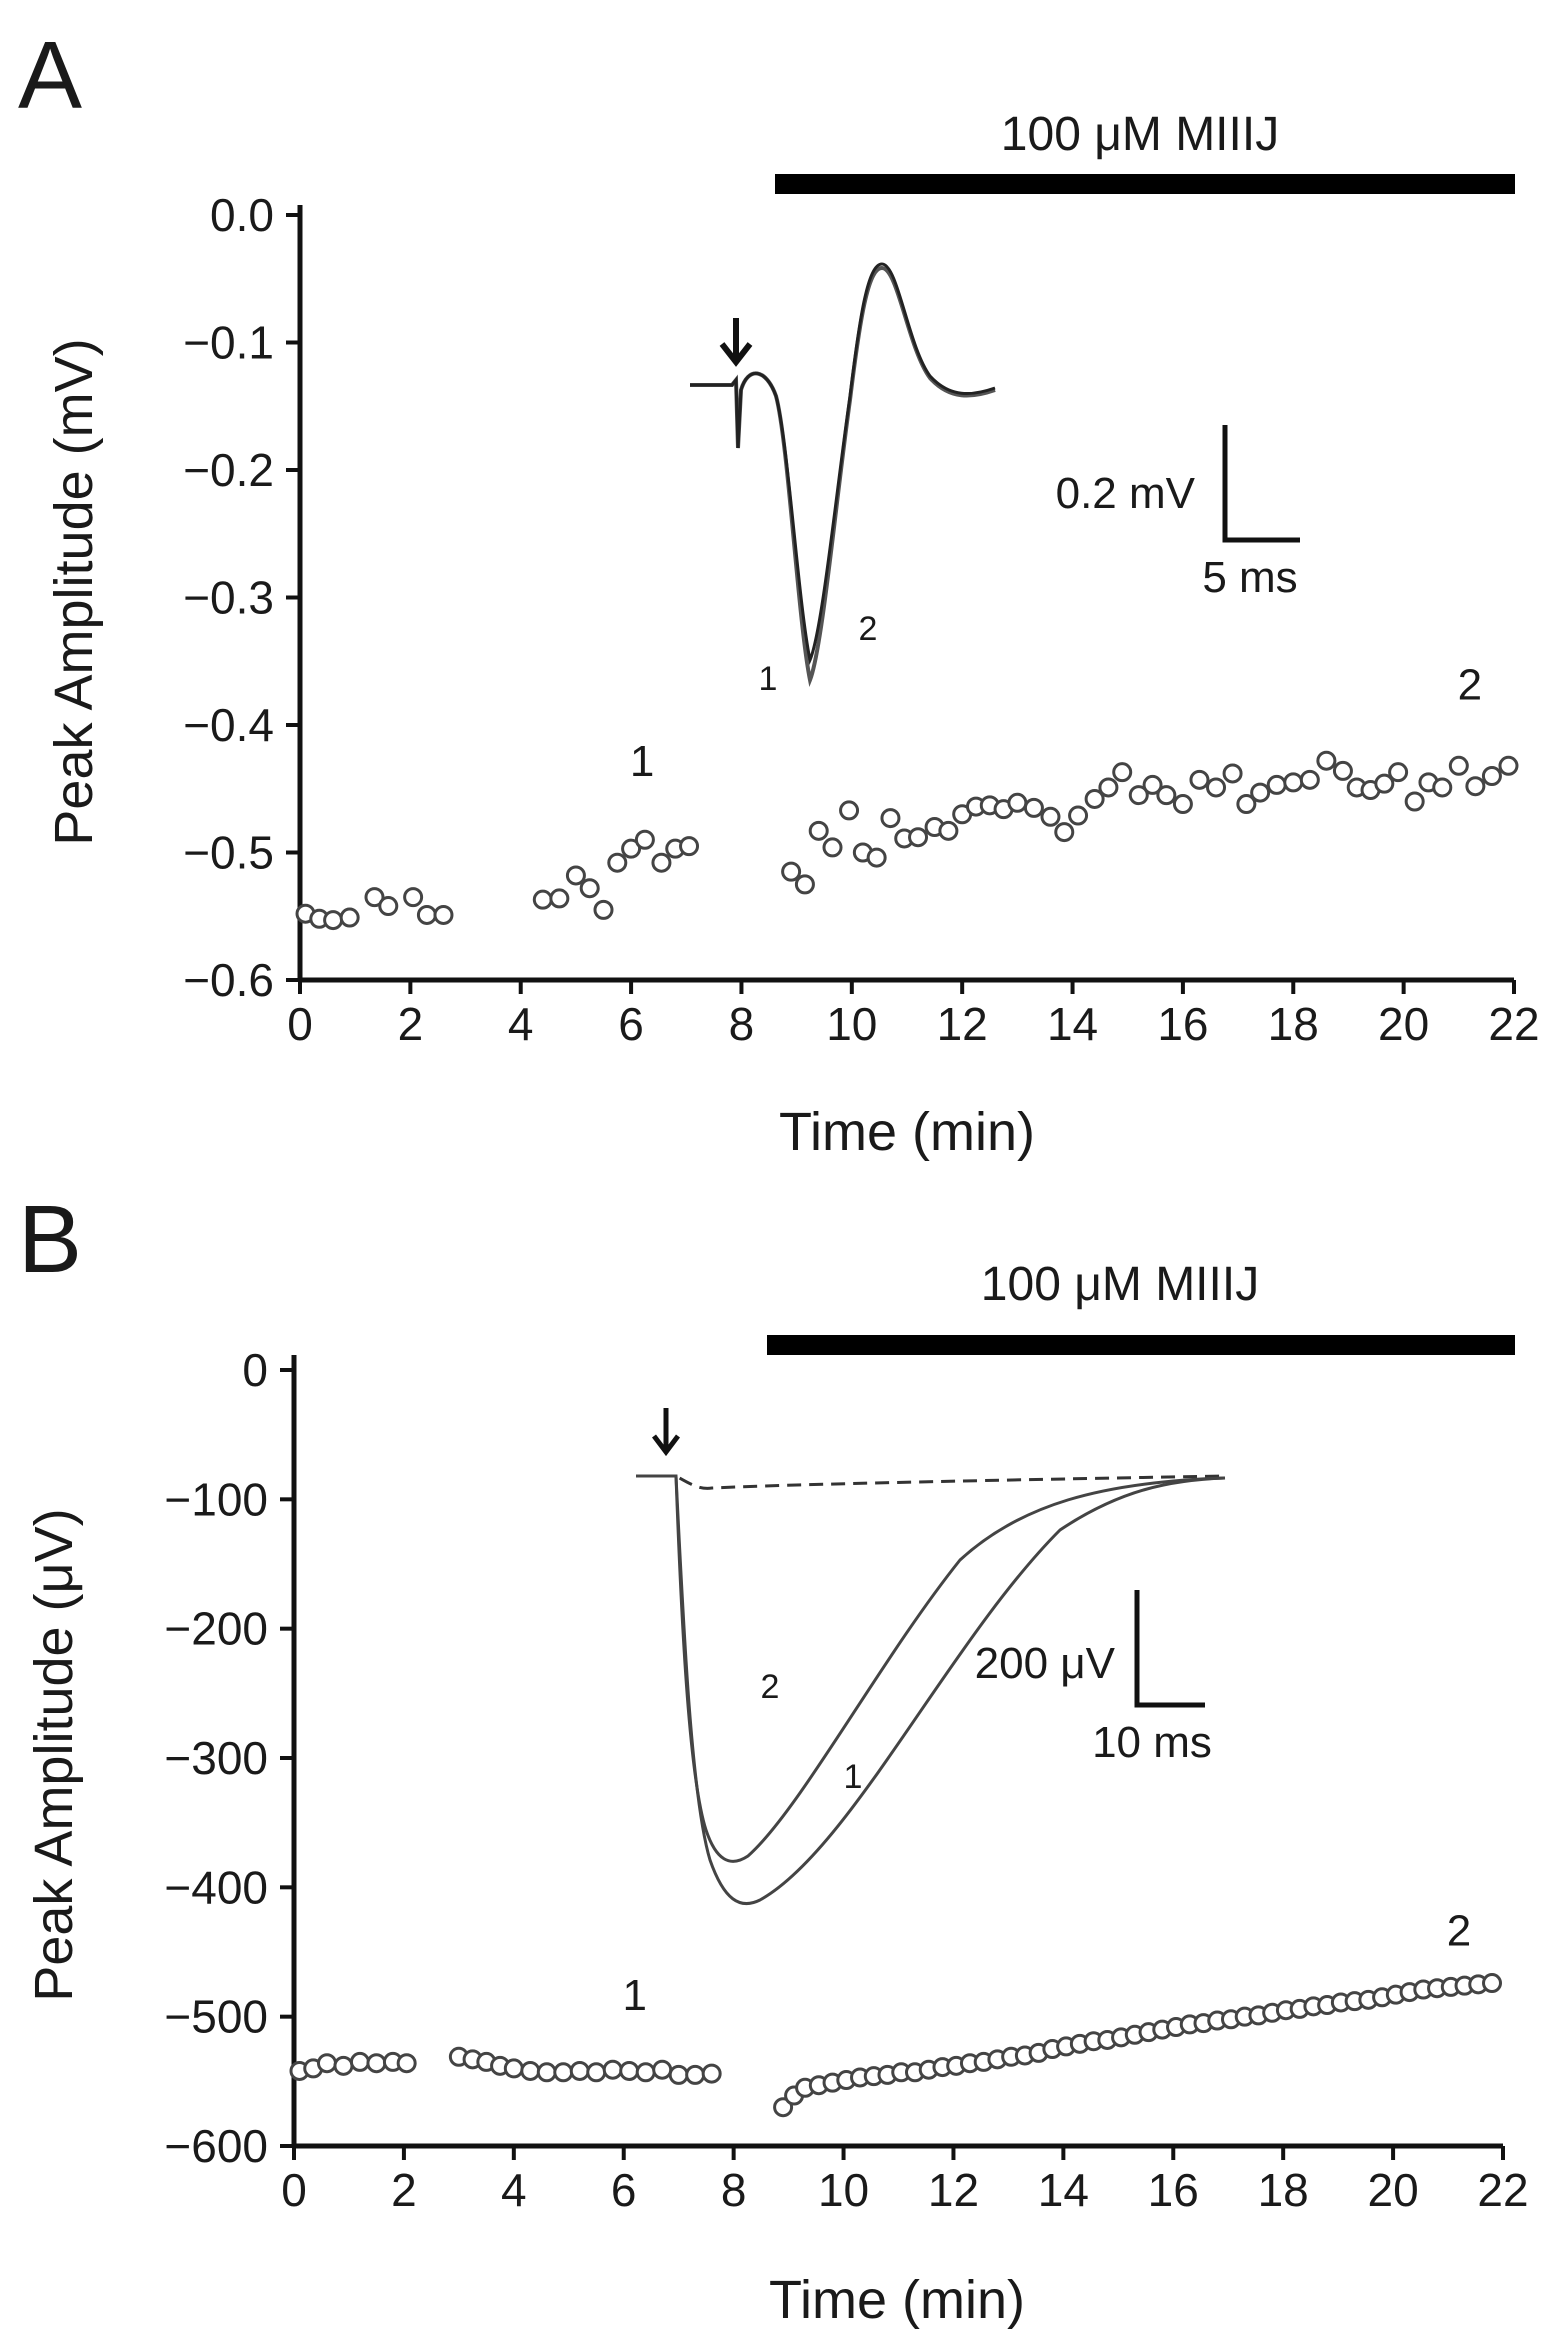 This screenshot has height=2345, width=1564. What do you see at coordinates (1072, 1024) in the screenshot?
I see `panel-a-x-tick-label: 14` at bounding box center [1072, 1024].